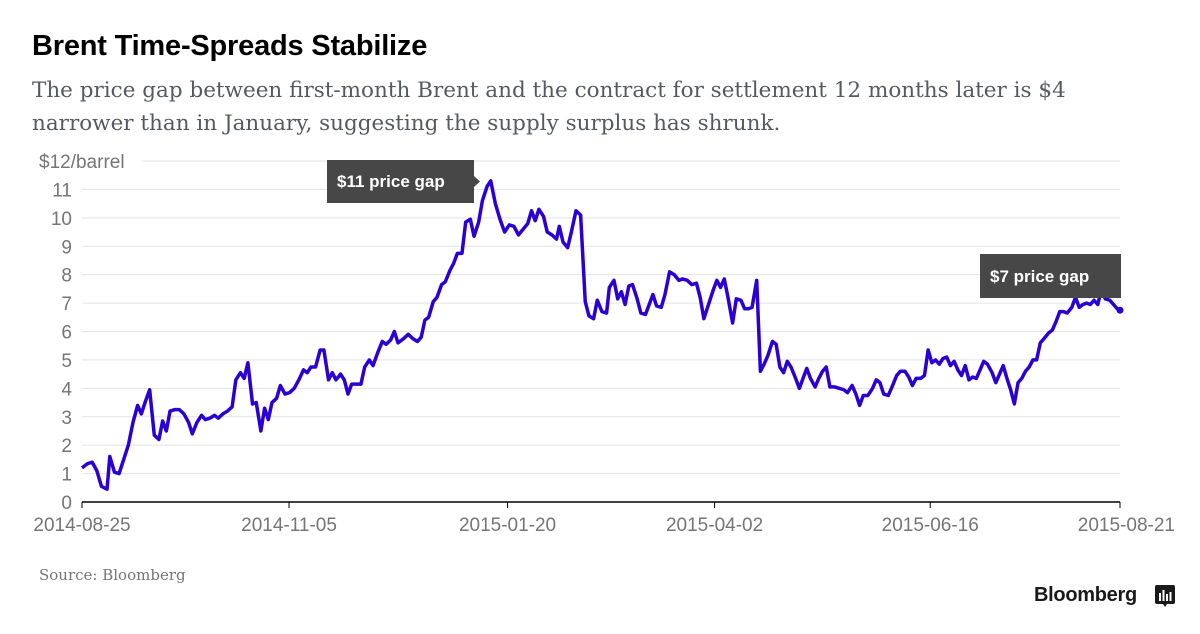 The image size is (1200, 634). I want to click on y-tick-label: 2, so click(66, 446).